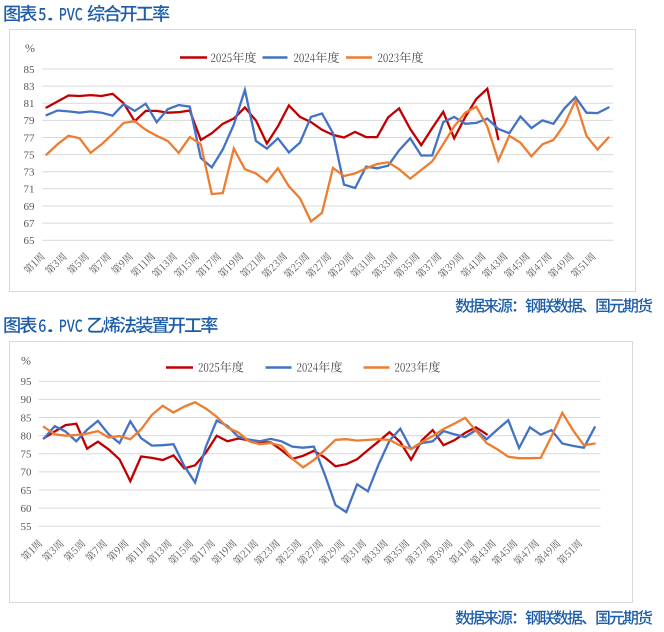 The height and width of the screenshot is (632, 664). I want to click on svg-text: 80, so click(27, 436).